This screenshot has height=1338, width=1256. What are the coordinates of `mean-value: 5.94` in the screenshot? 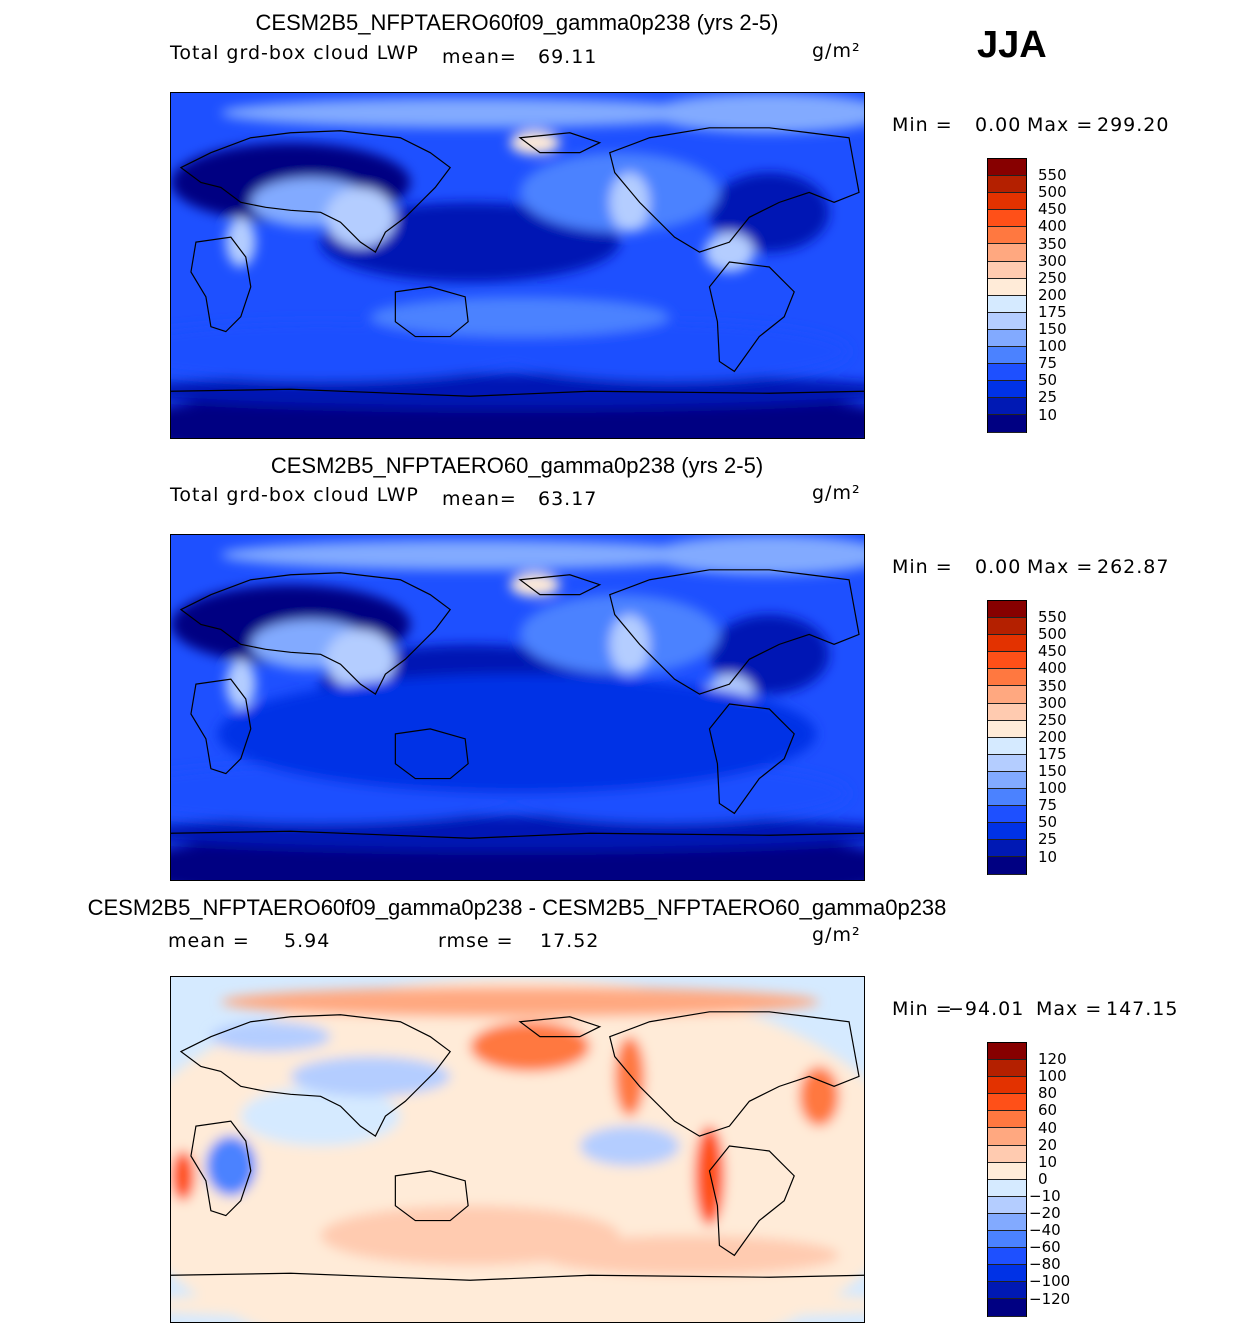 It's located at (307, 941).